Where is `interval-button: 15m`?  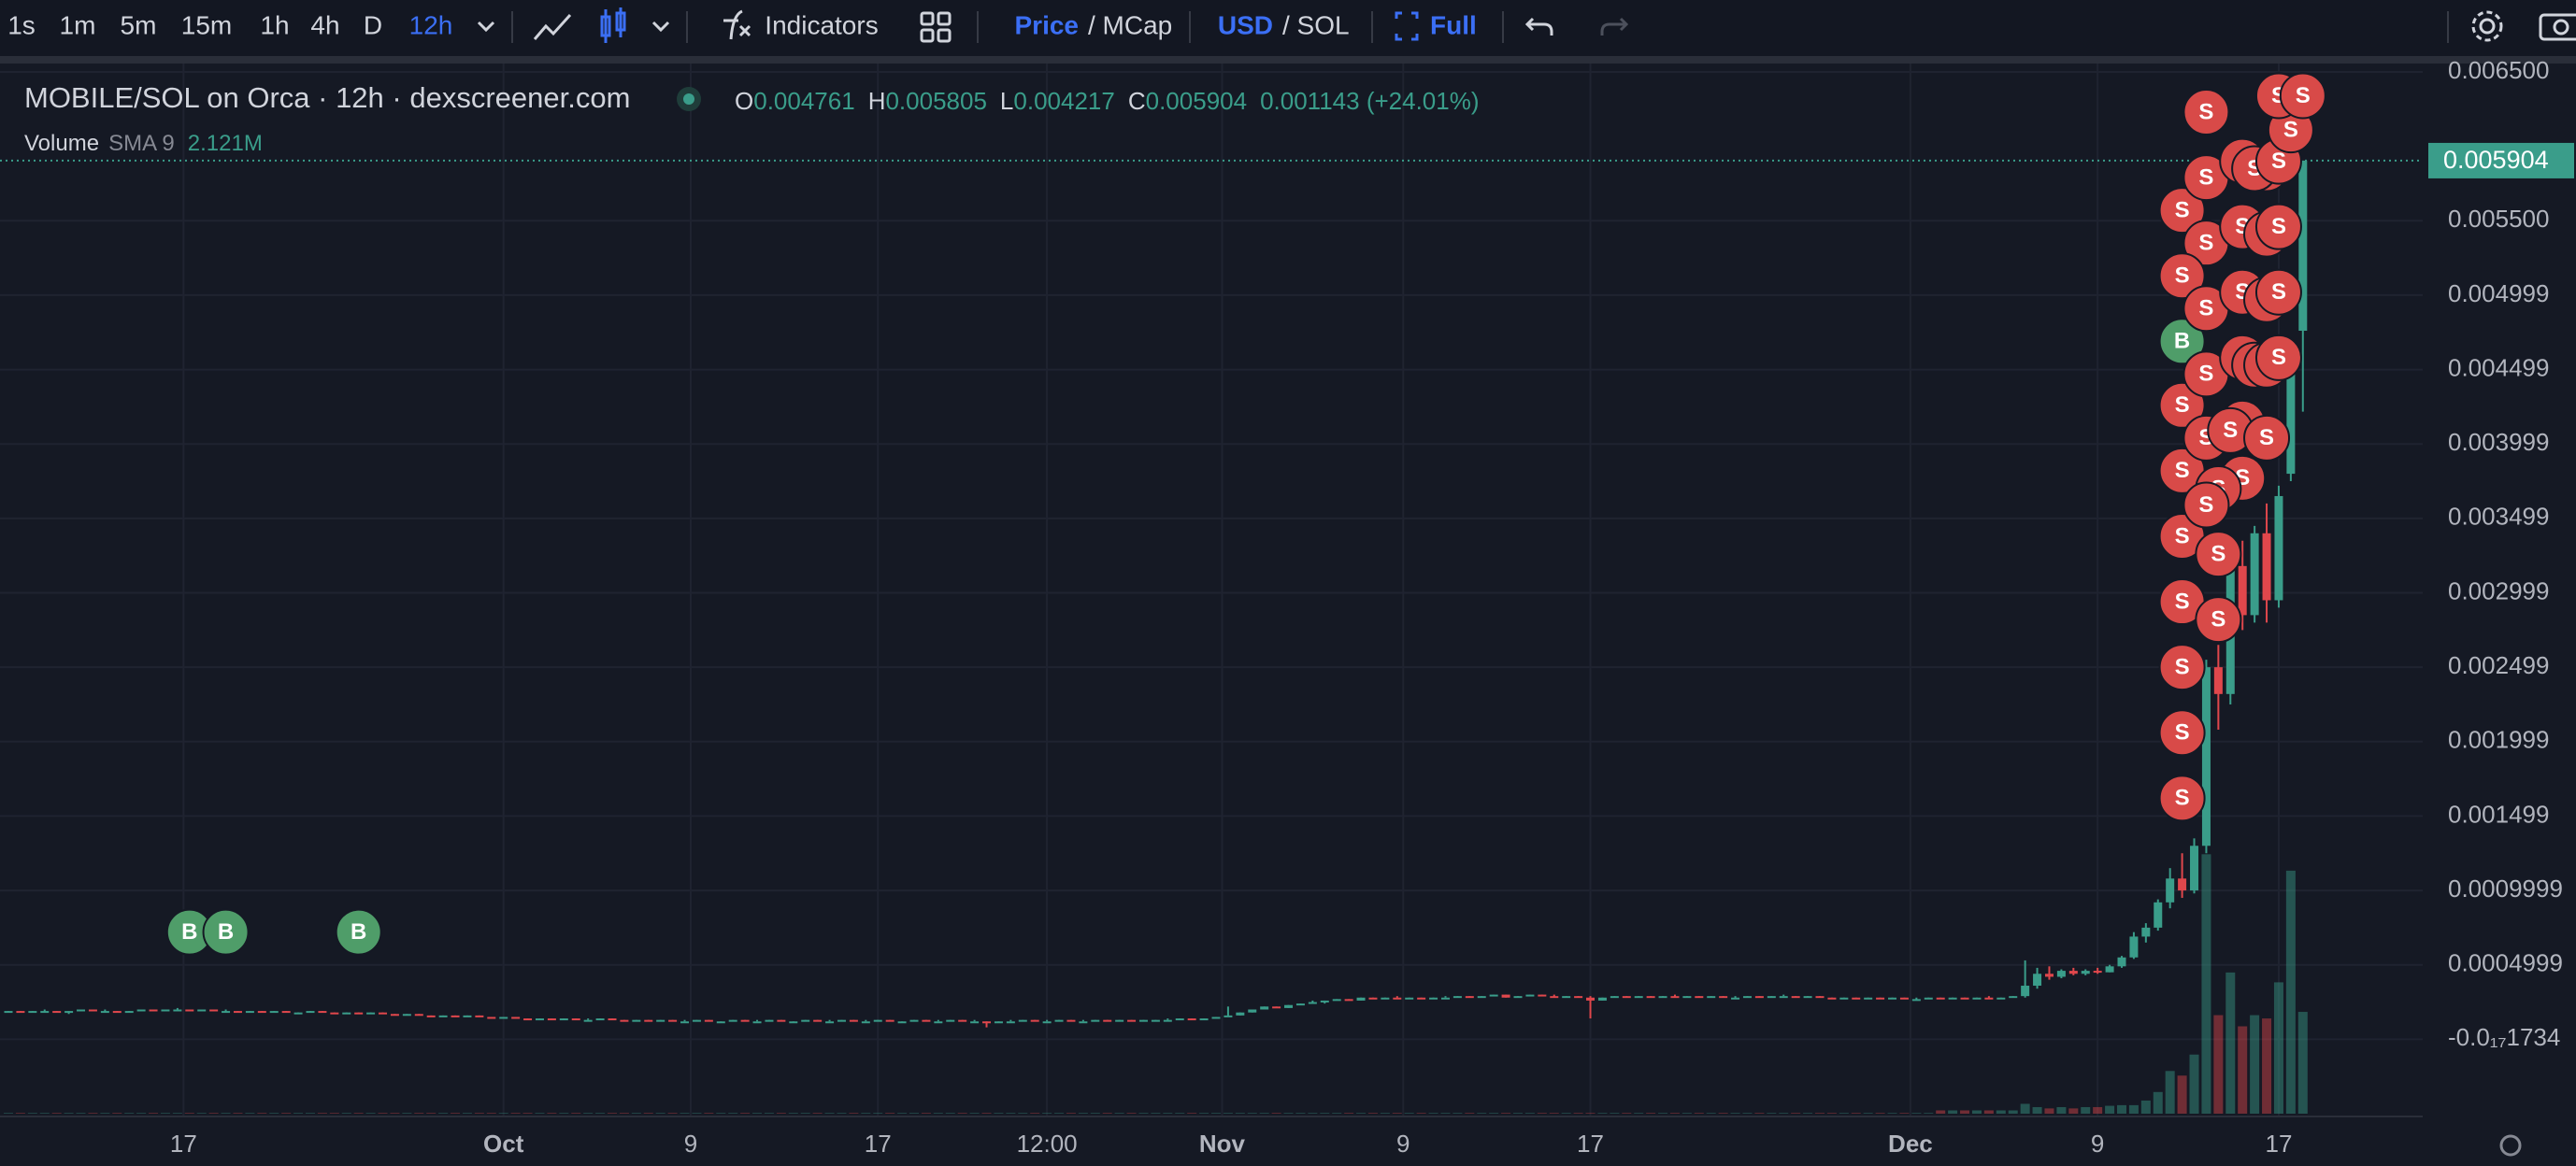
interval-button: 15m is located at coordinates (206, 24).